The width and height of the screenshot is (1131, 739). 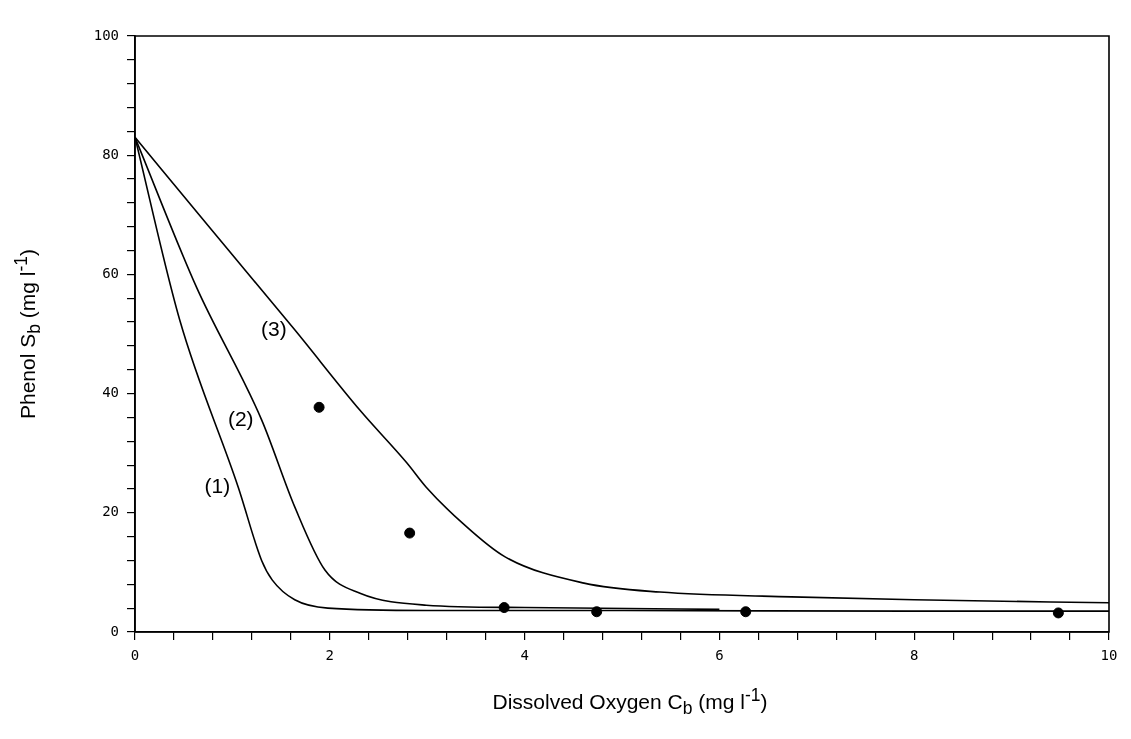 I want to click on x-tick-label: 0, so click(x=135, y=655).